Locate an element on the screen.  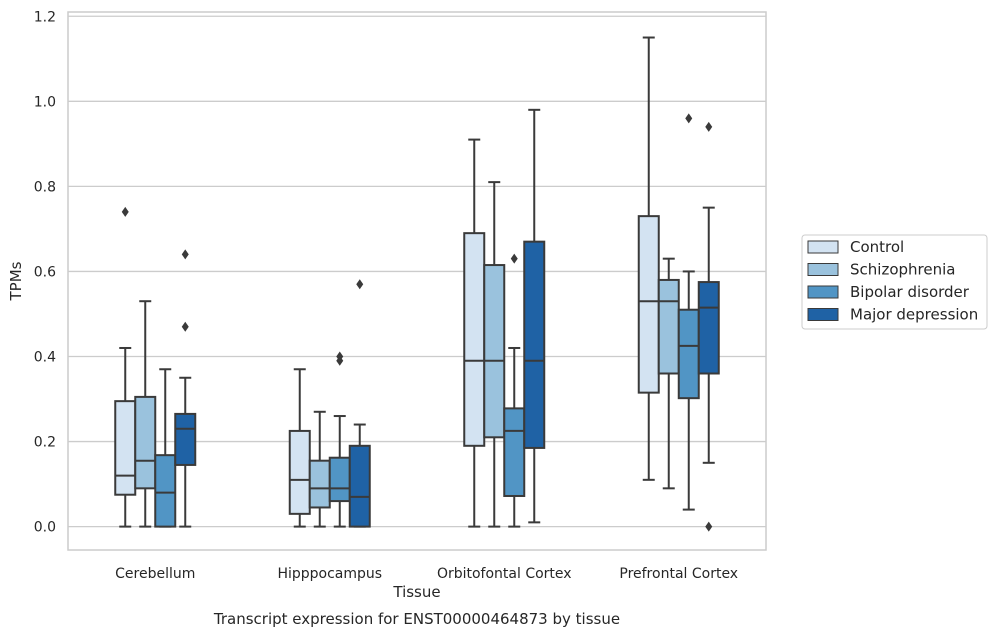
legend-label: Schizophrenia is located at coordinates (902, 270).